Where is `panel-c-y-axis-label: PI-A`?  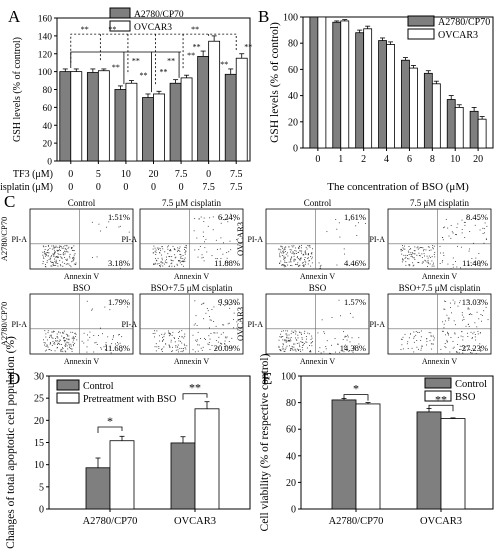 panel-c-y-axis-label: PI-A is located at coordinates (377, 324).